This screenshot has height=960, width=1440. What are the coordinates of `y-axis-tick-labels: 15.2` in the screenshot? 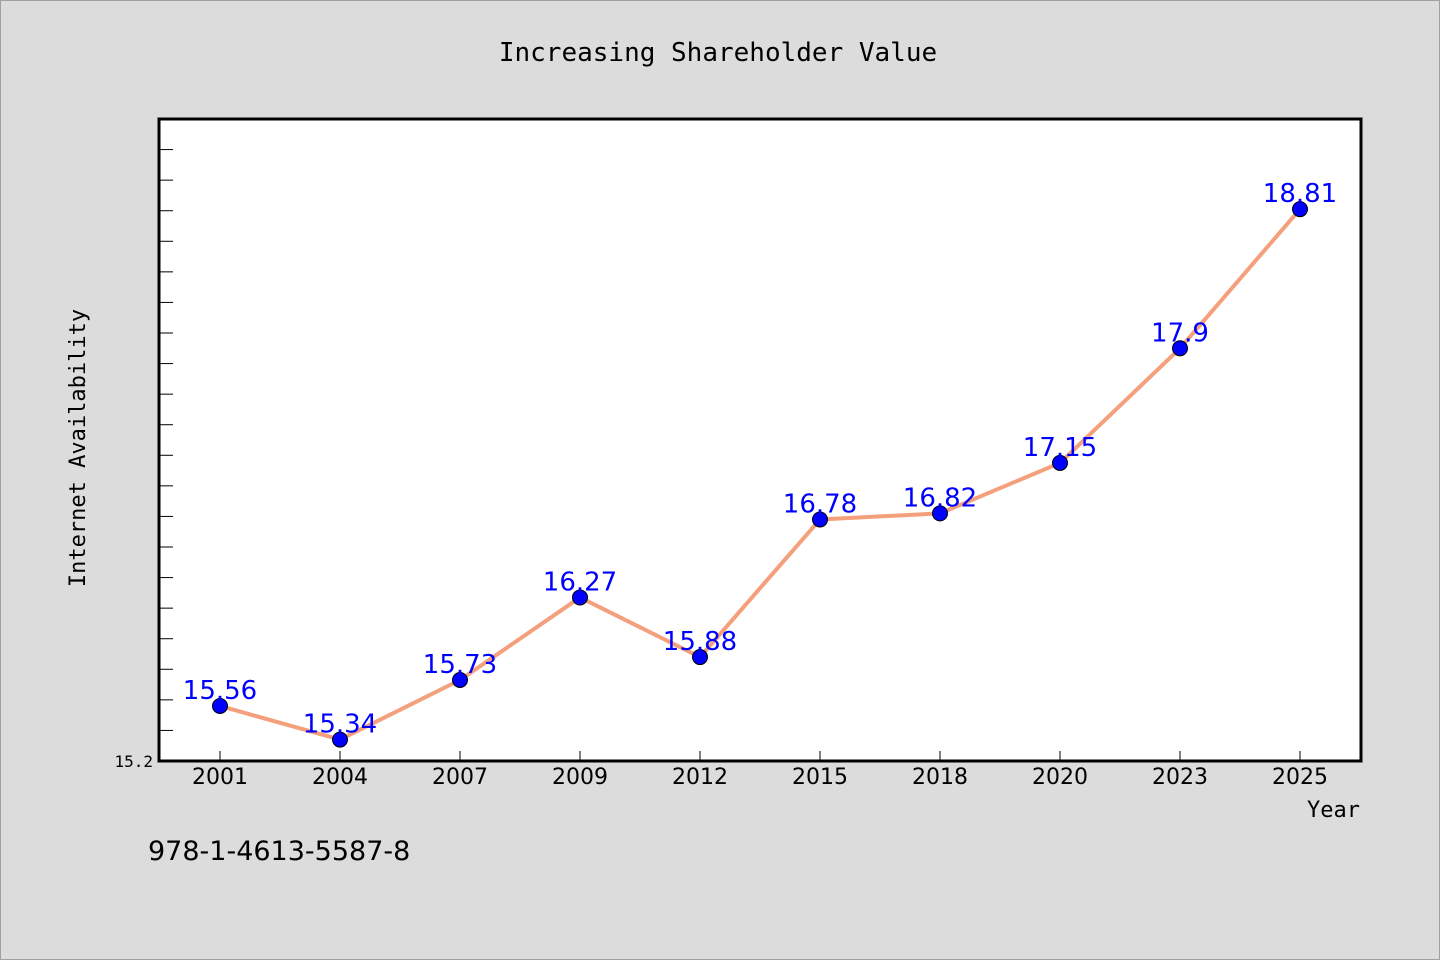 It's located at (133, 761).